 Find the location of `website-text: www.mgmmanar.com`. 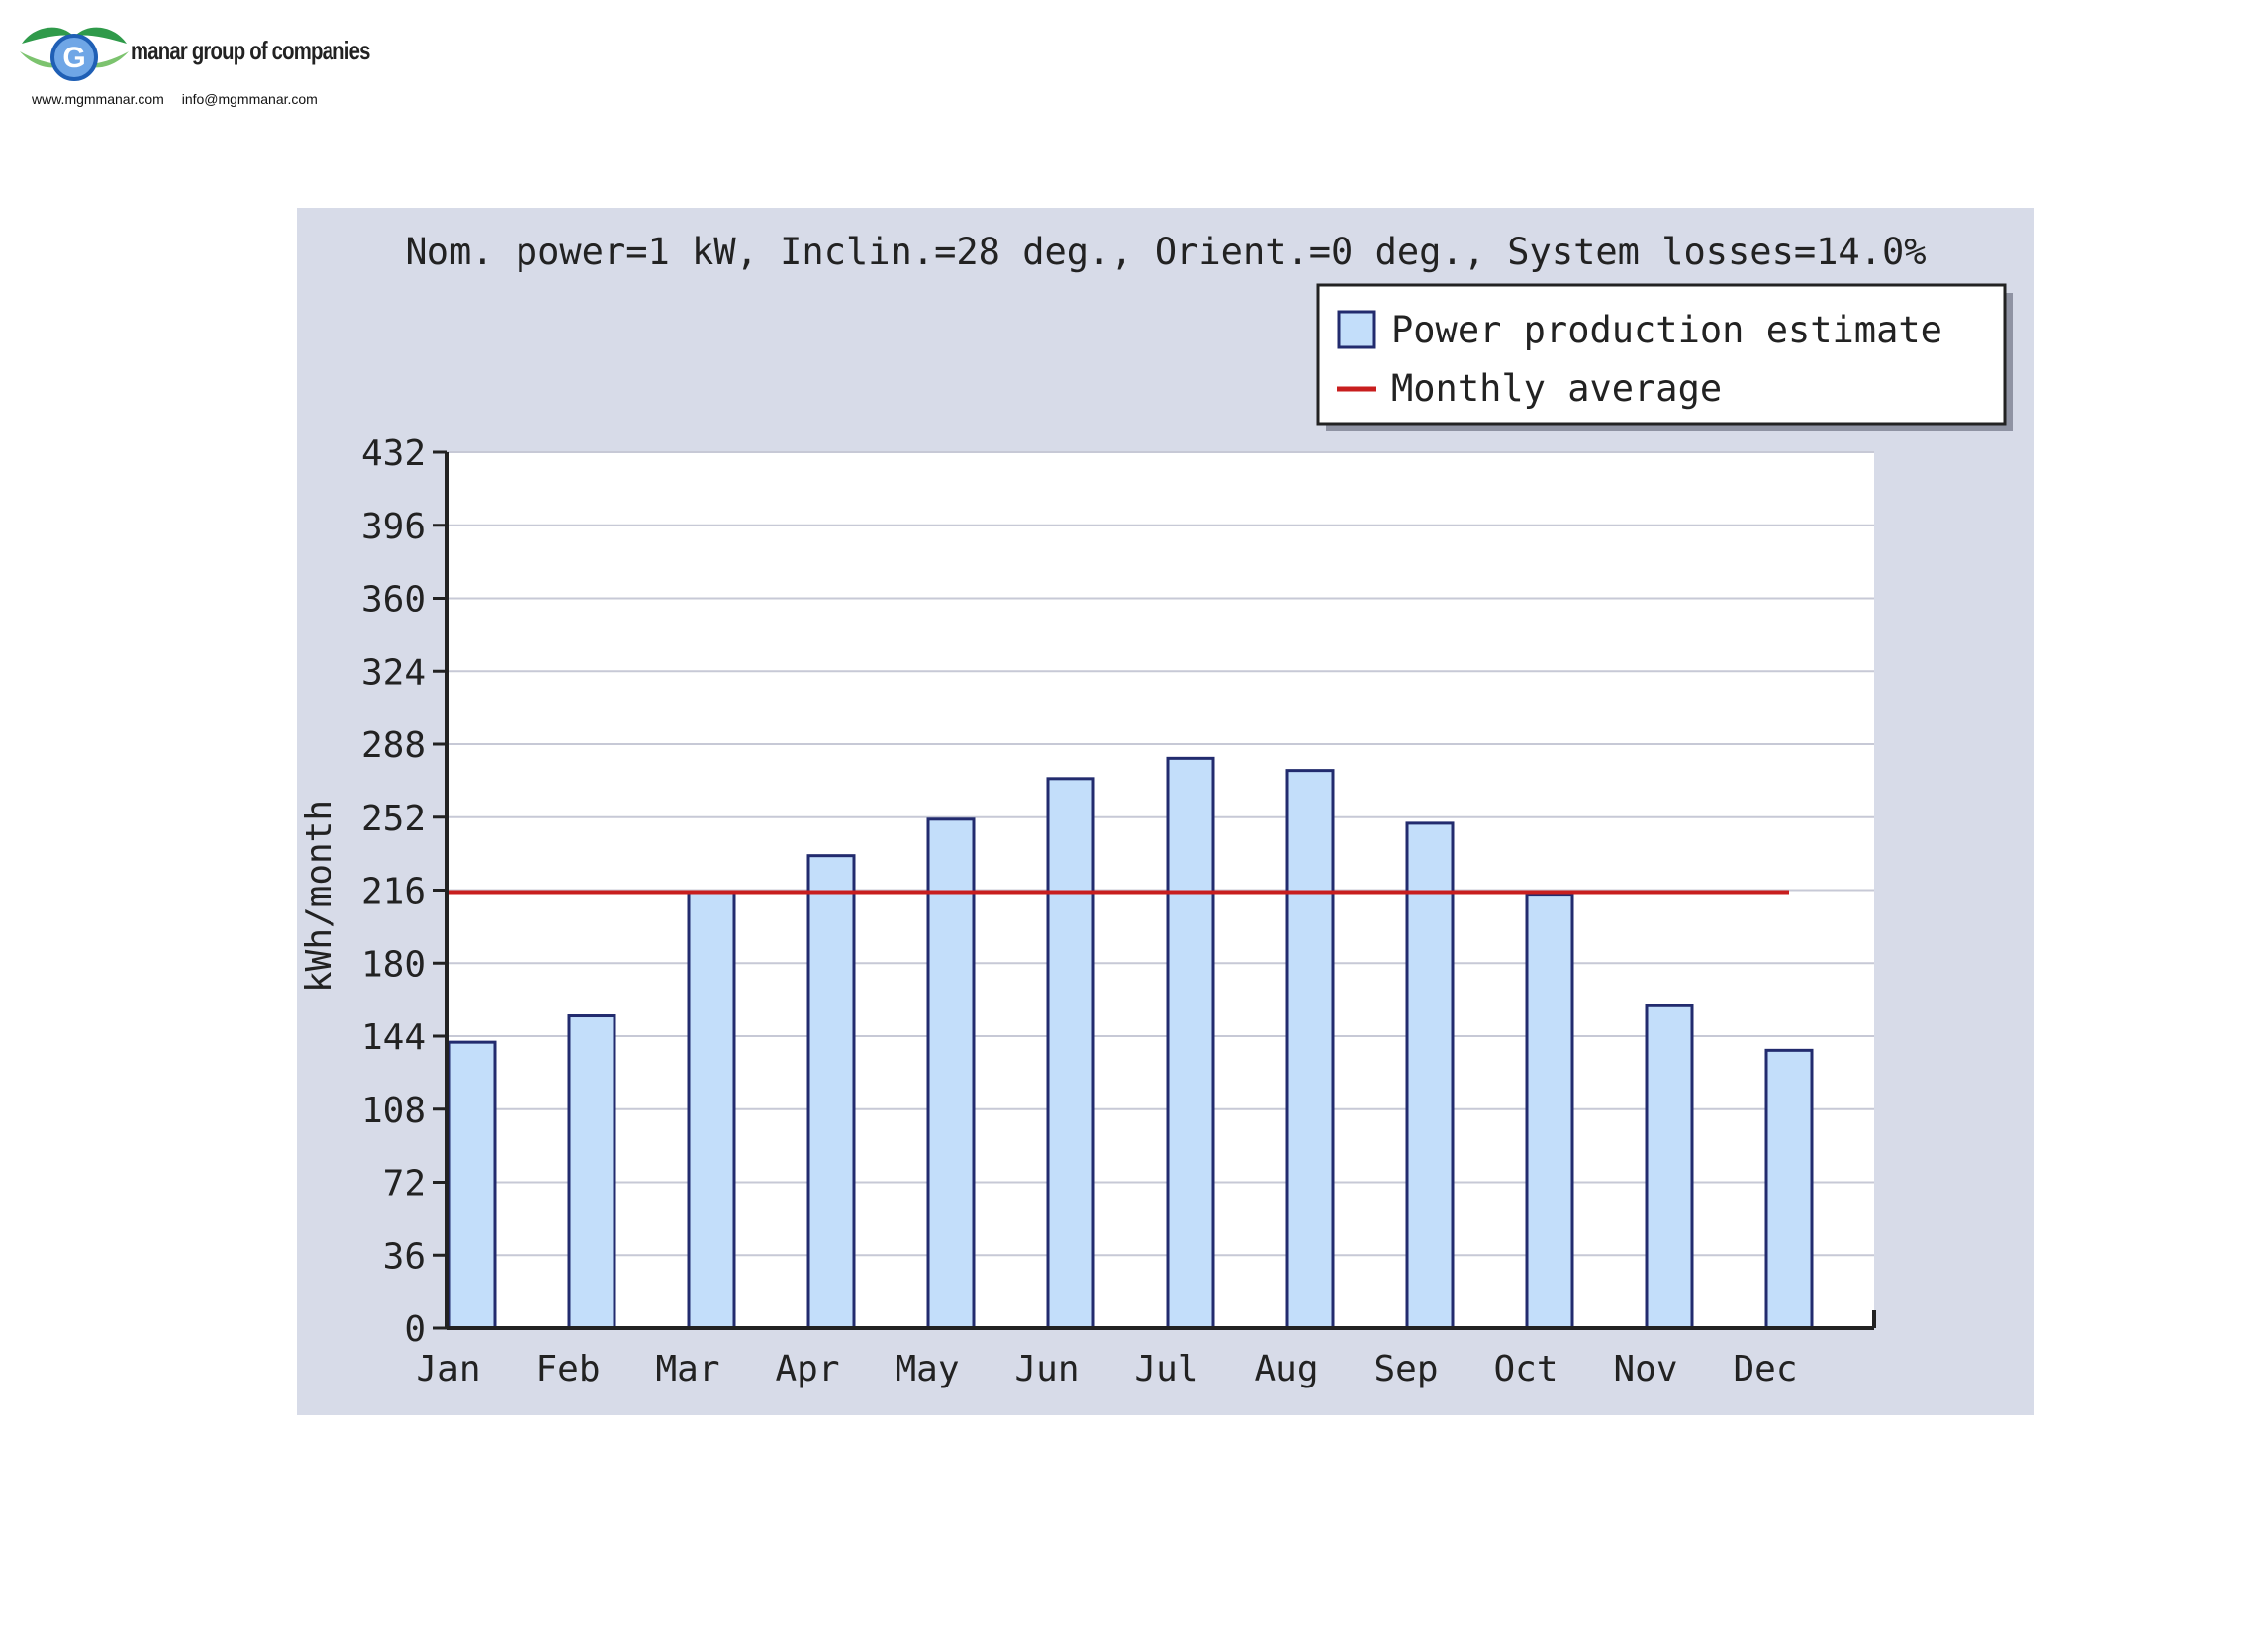

website-text: www.mgmmanar.com is located at coordinates (98, 99).